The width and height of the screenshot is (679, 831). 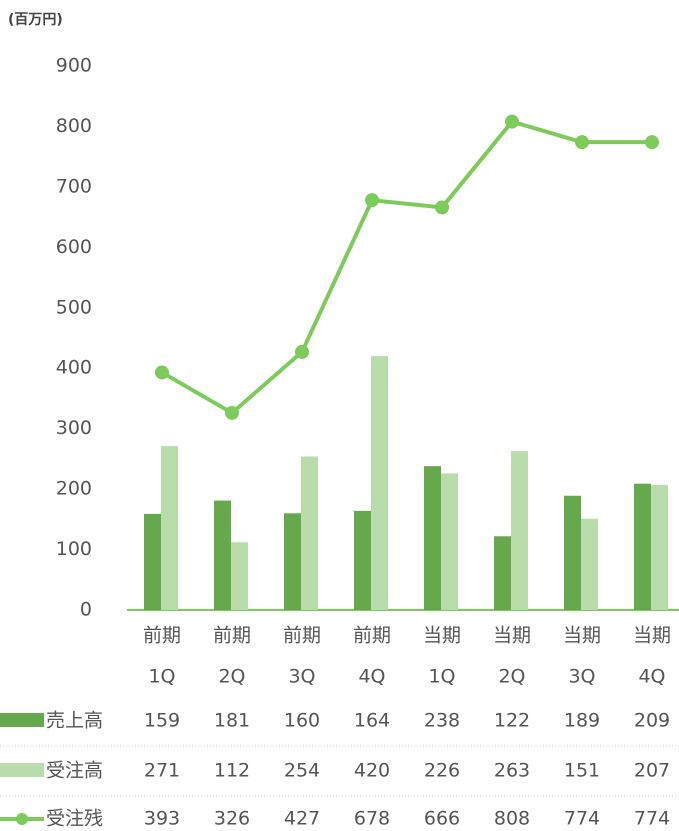 What do you see at coordinates (22, 819) in the screenshot?
I see `legend-marker` at bounding box center [22, 819].